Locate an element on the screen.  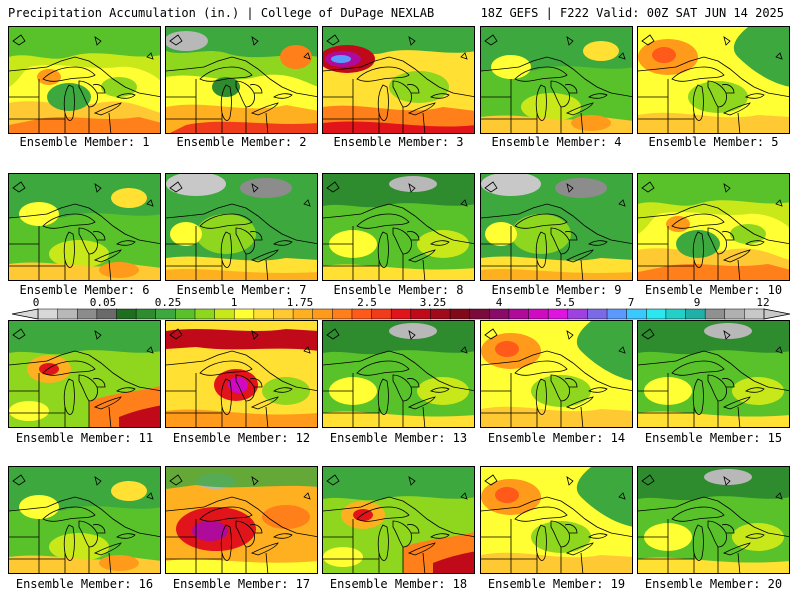
colorbar-tick-label: 3.25 is located at coordinates (433, 302).